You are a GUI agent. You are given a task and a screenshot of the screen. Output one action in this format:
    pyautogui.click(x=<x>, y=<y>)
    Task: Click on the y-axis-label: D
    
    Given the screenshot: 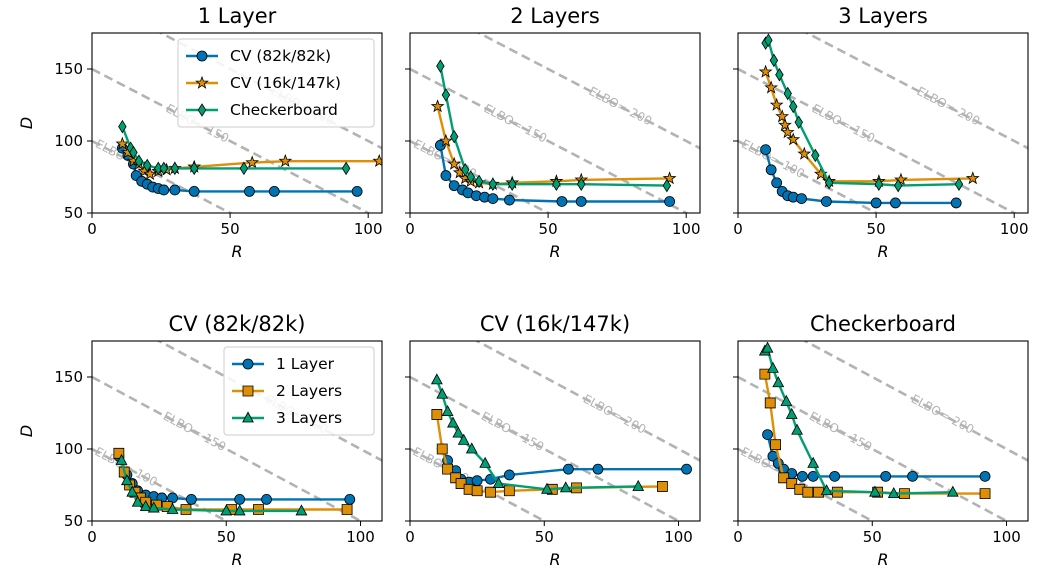 What is the action you would take?
    pyautogui.click(x=26, y=123)
    